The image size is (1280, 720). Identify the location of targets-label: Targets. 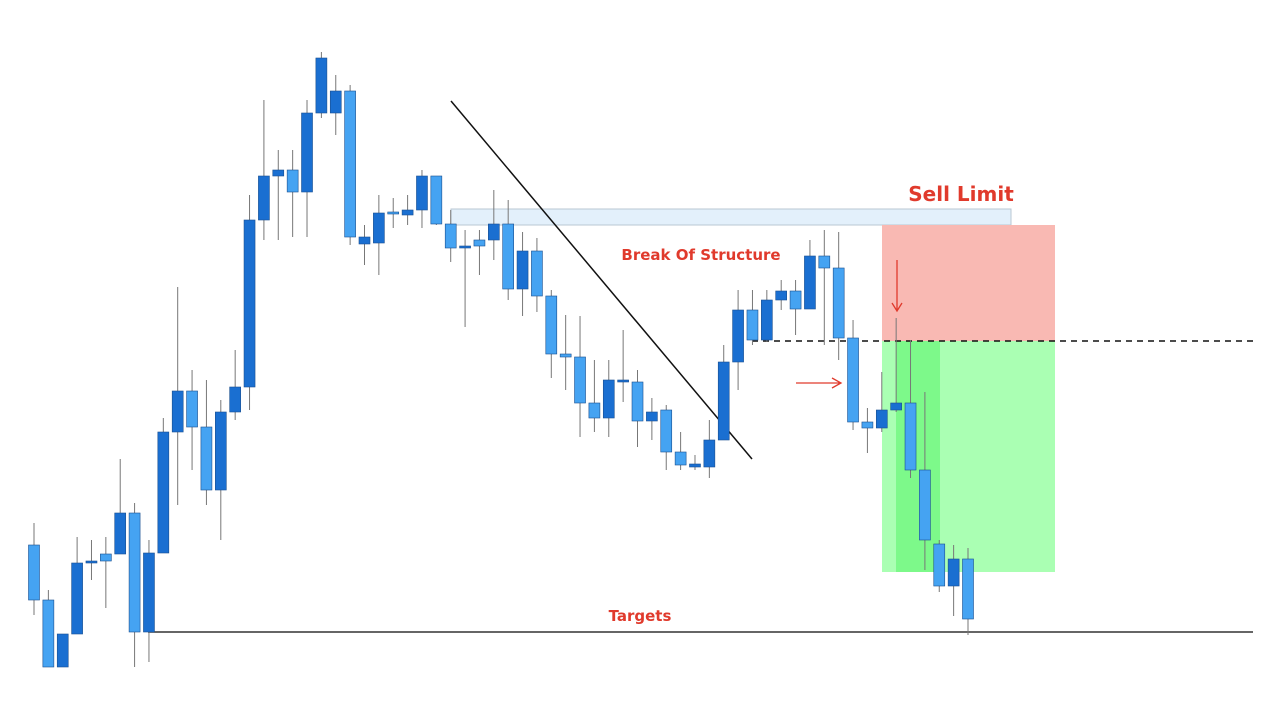
(640, 616).